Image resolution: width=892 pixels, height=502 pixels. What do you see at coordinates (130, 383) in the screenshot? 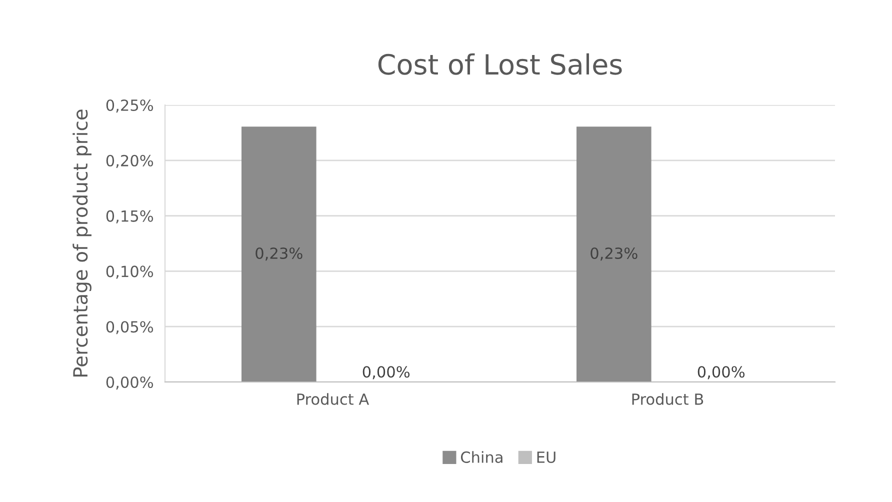
I see `y-tick-label: 0,00%` at bounding box center [130, 383].